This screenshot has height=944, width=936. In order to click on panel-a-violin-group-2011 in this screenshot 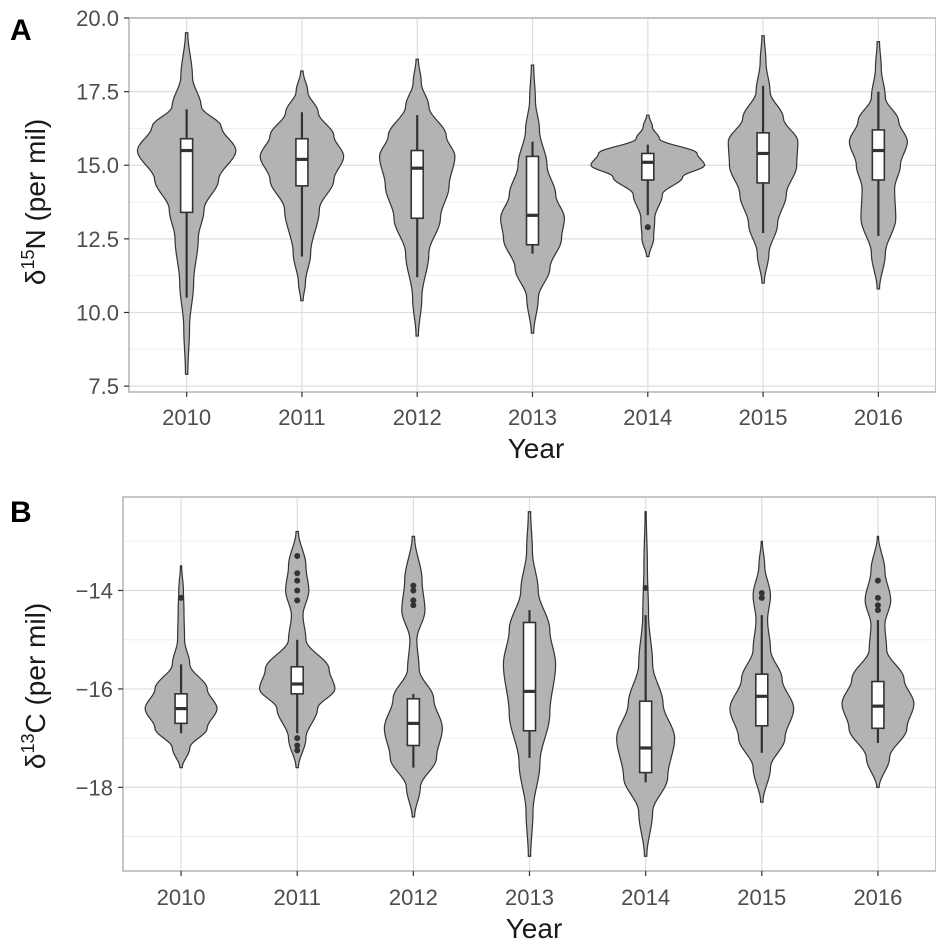, I will do `click(302, 186)`.